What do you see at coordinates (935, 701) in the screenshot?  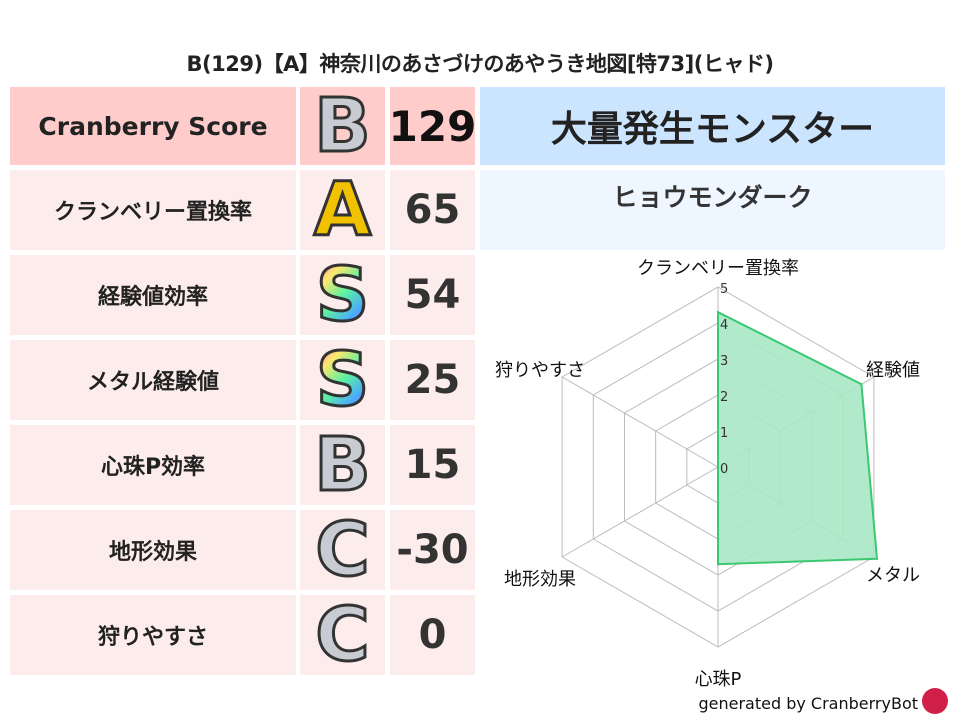 I see `cranberry-bot-icon` at bounding box center [935, 701].